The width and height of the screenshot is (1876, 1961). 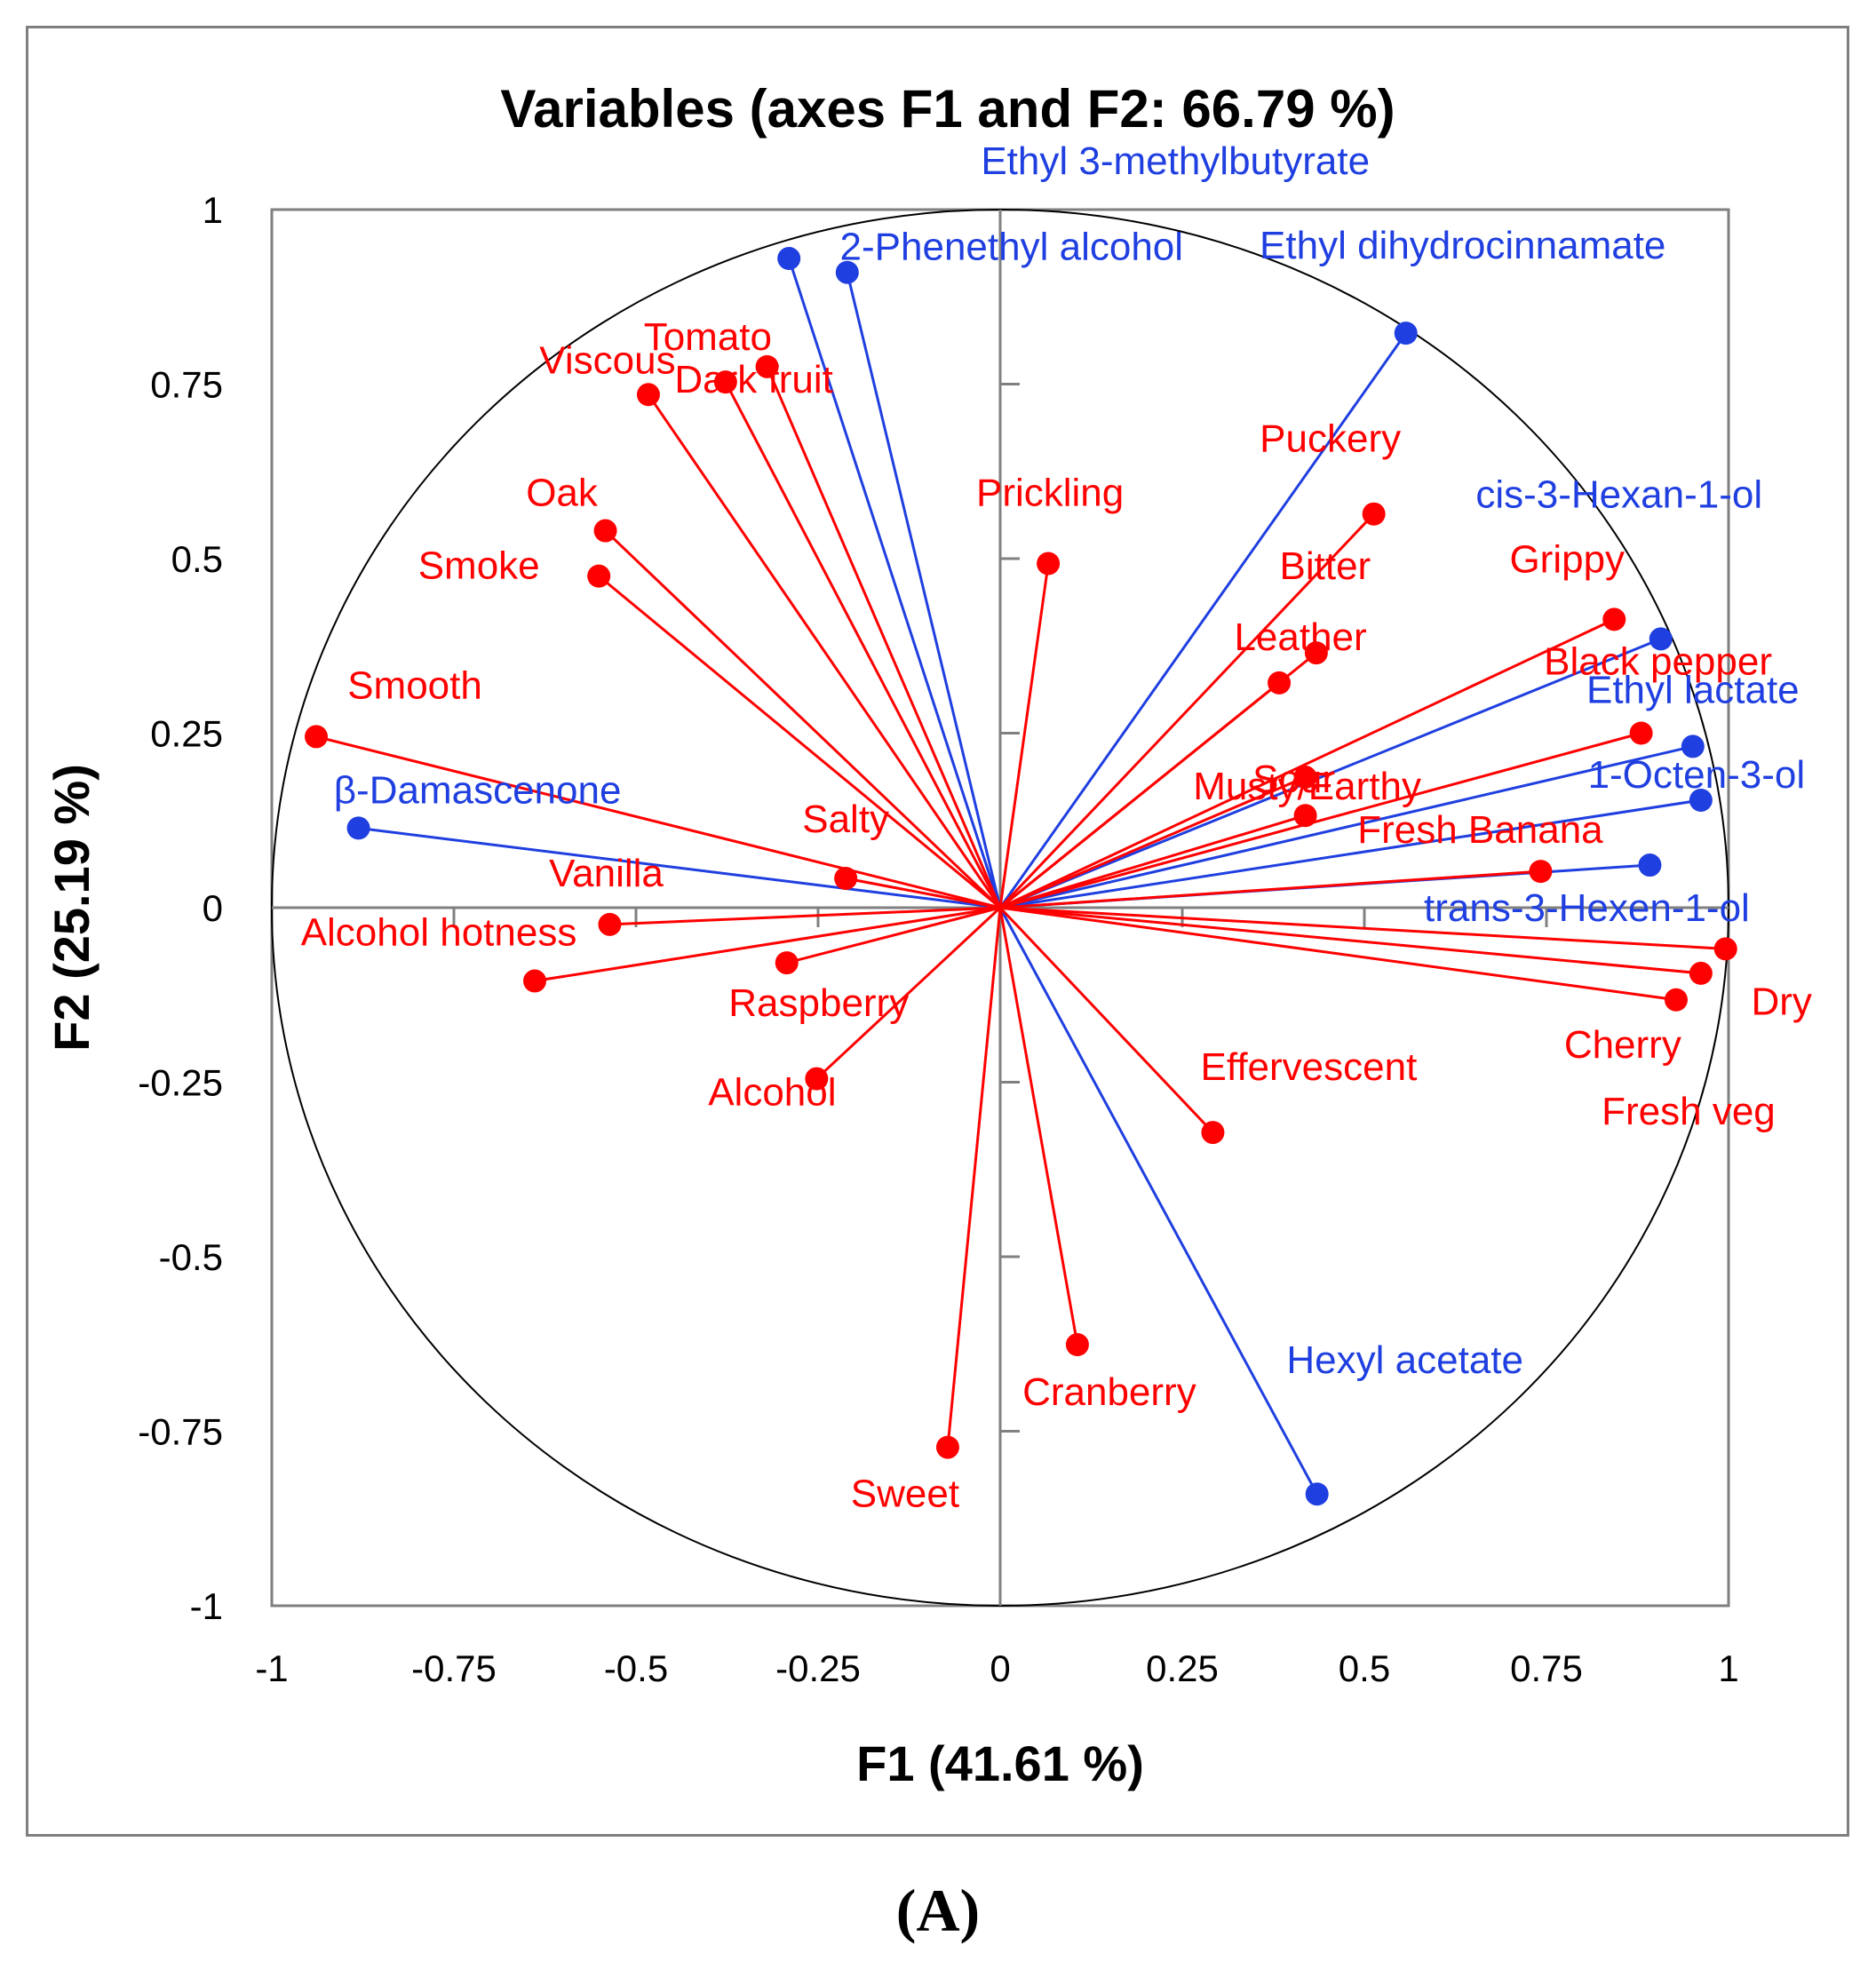 I want to click on vector-puckery, so click(x=1186, y=711).